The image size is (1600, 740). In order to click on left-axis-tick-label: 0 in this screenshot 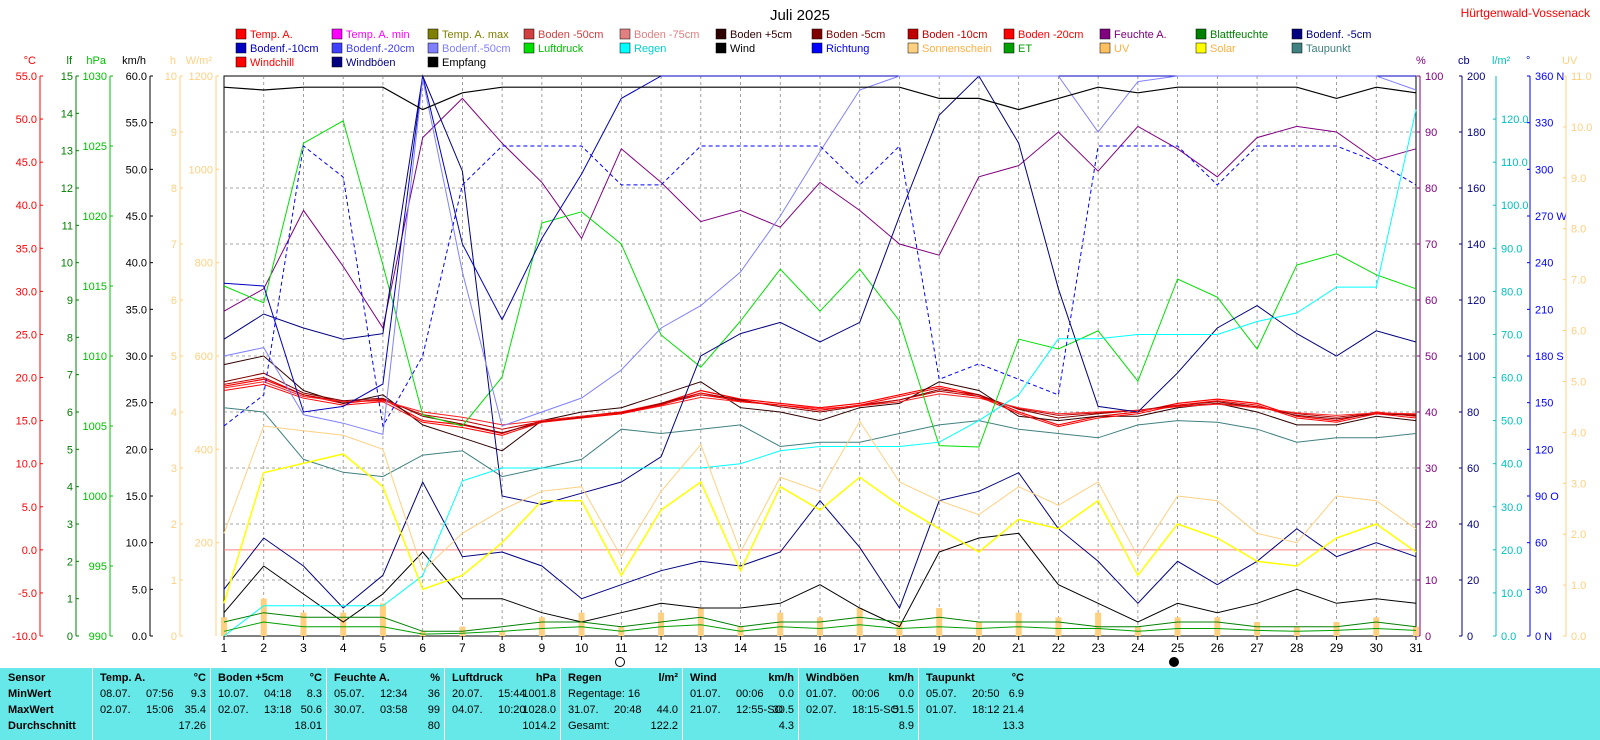, I will do `click(70, 637)`.